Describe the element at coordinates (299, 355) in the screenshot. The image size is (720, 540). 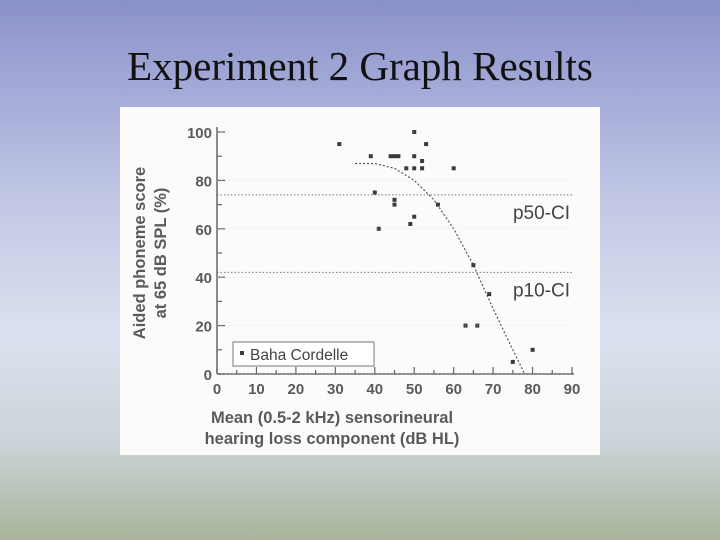
I see `legend-label: Baha Cordelle` at that location.